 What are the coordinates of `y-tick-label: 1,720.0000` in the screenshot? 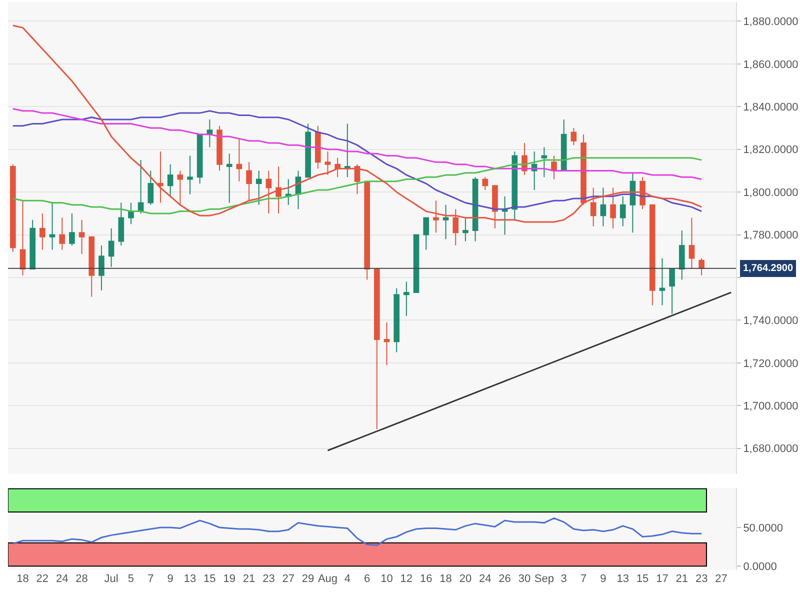 It's located at (770, 364).